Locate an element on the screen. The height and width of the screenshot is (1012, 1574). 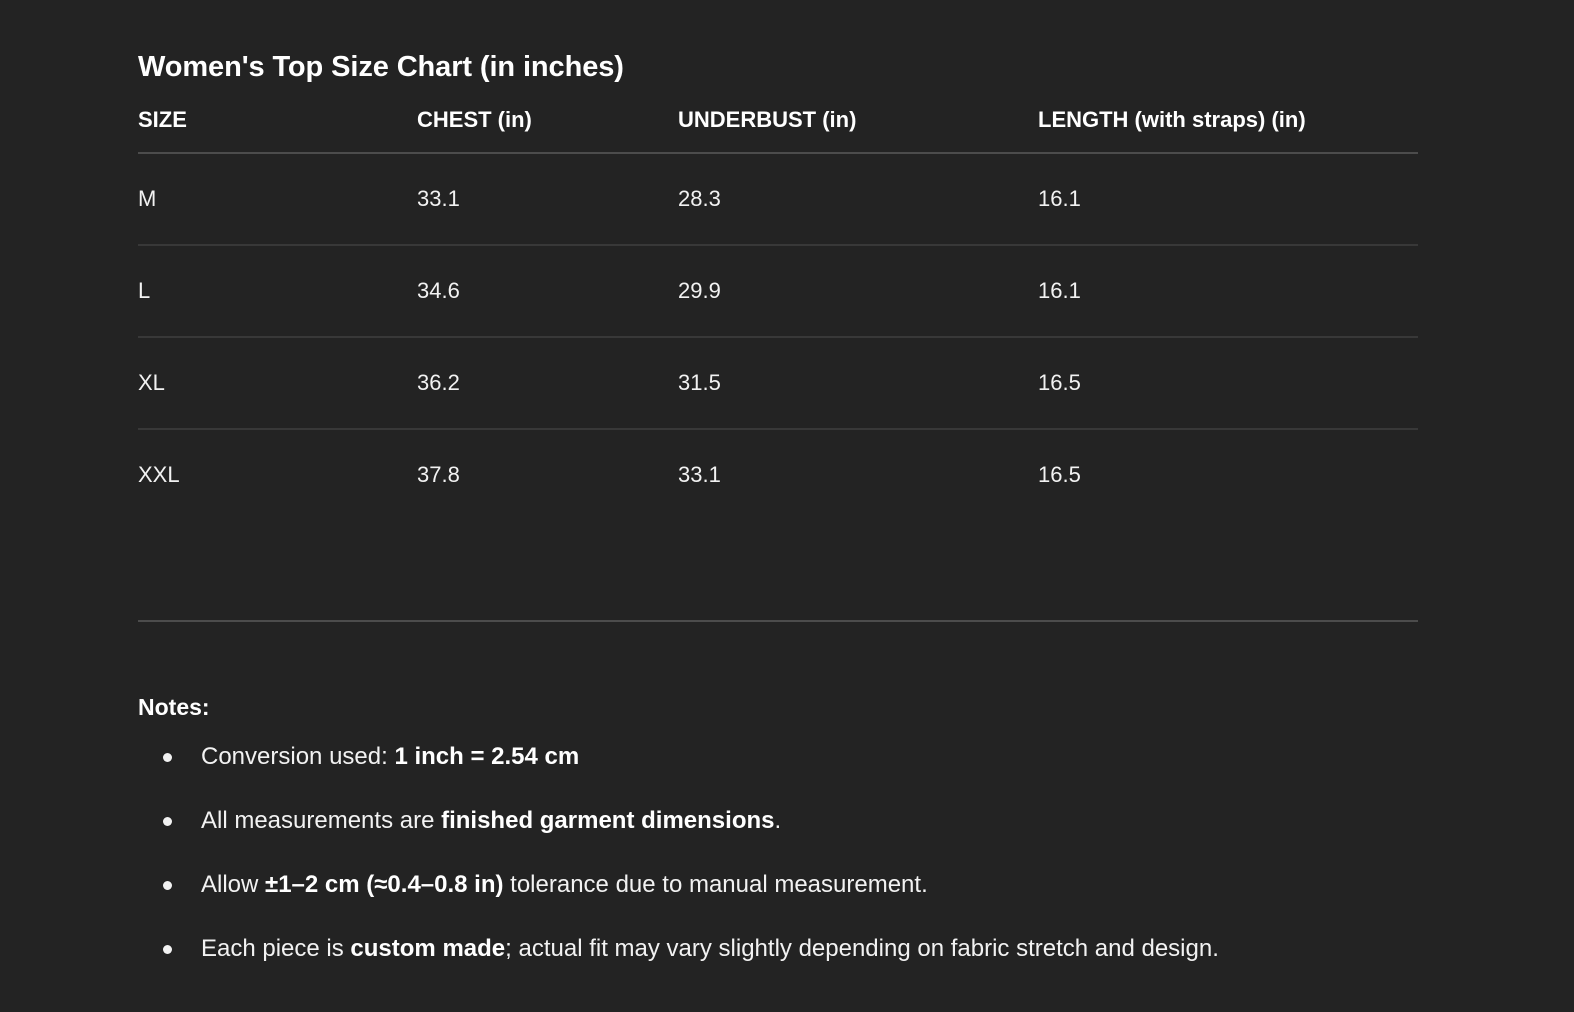
cell-underbust: 33.1 is located at coordinates (699, 474).